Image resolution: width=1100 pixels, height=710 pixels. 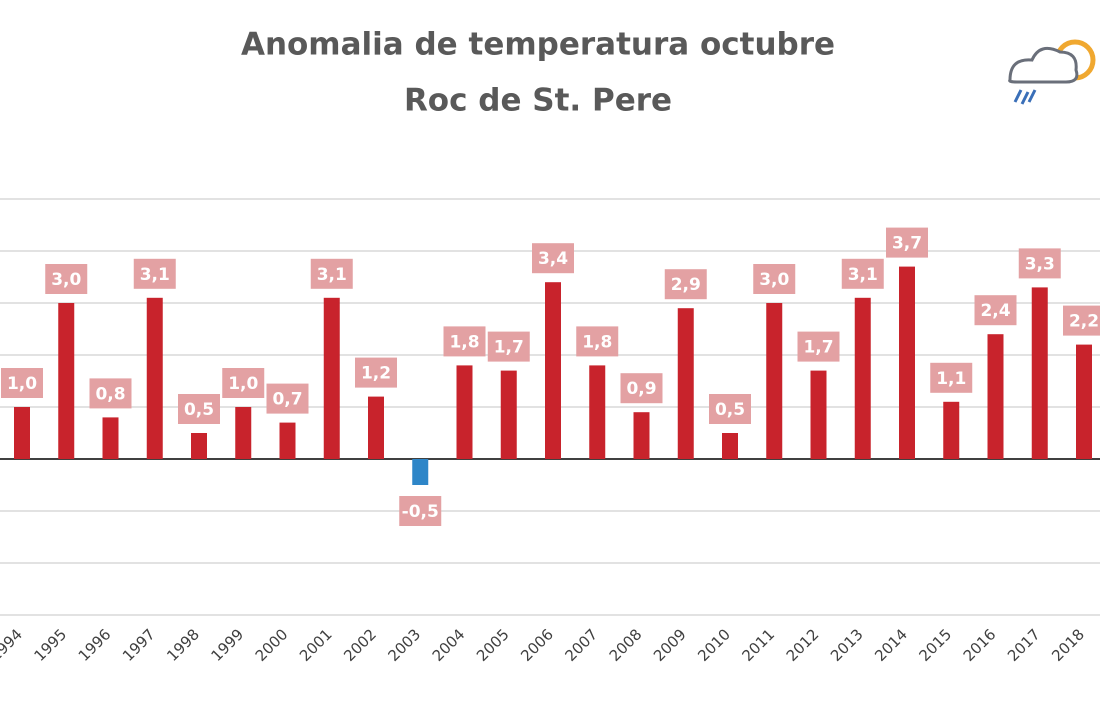 I want to click on chart-subtitle: Roc de St. Pere, so click(x=538, y=101).